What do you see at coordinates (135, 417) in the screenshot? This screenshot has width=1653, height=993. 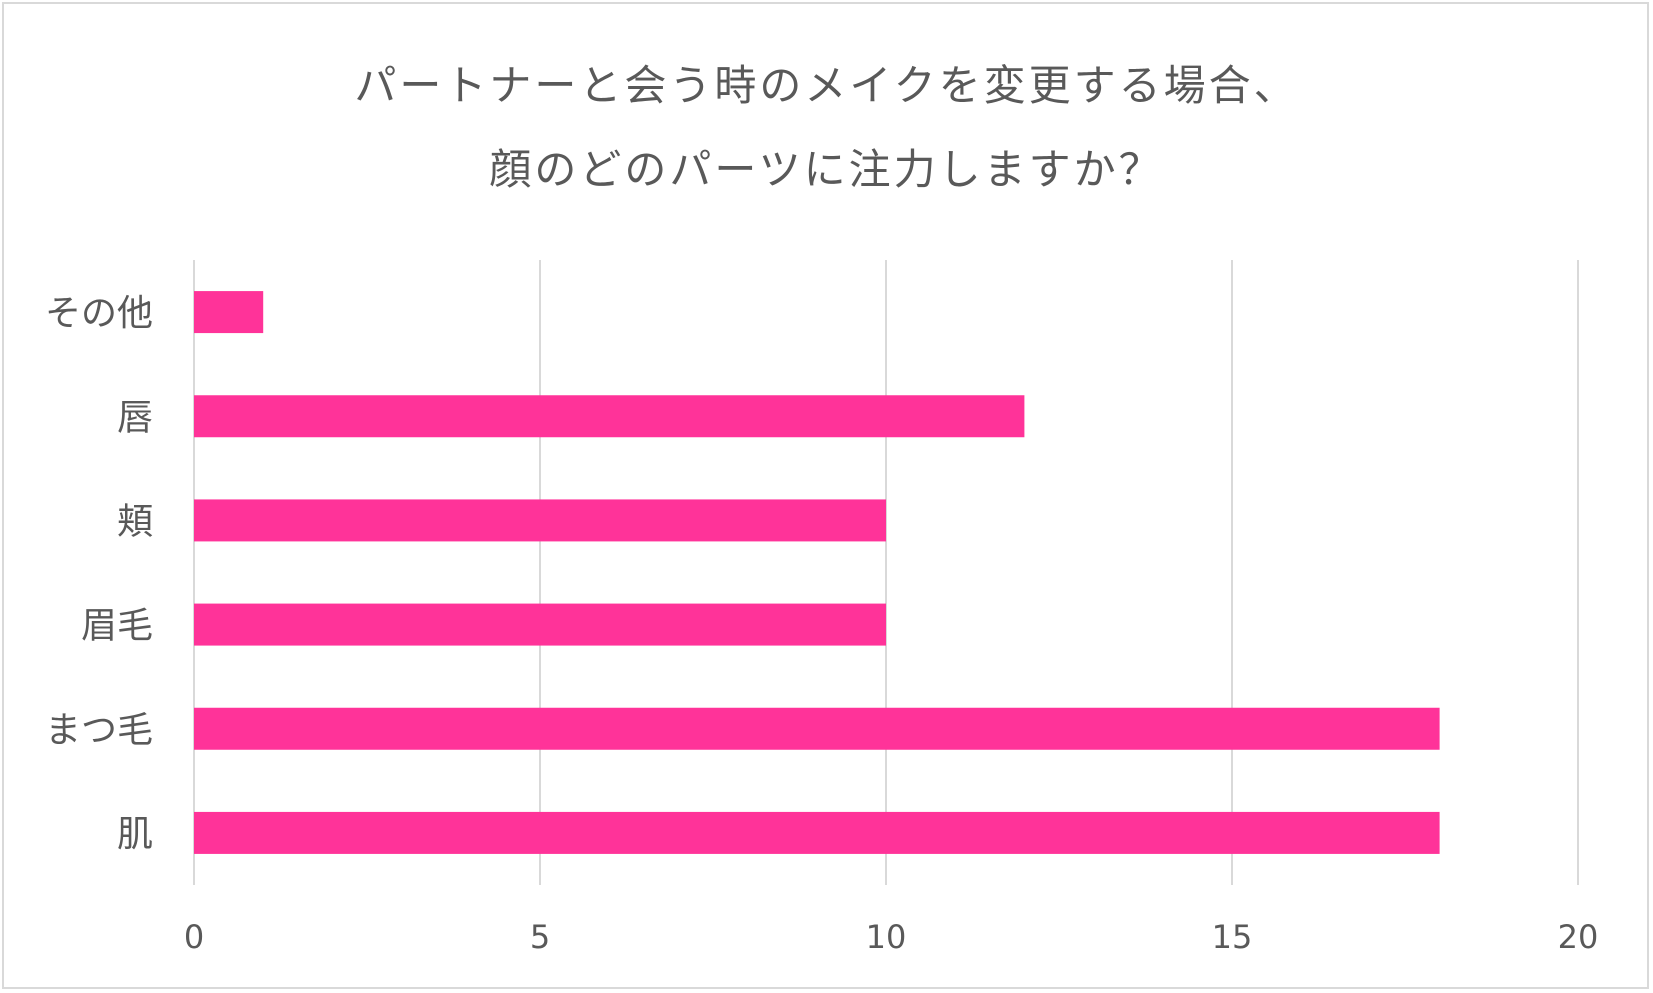 I see `category-label-1: 唇` at bounding box center [135, 417].